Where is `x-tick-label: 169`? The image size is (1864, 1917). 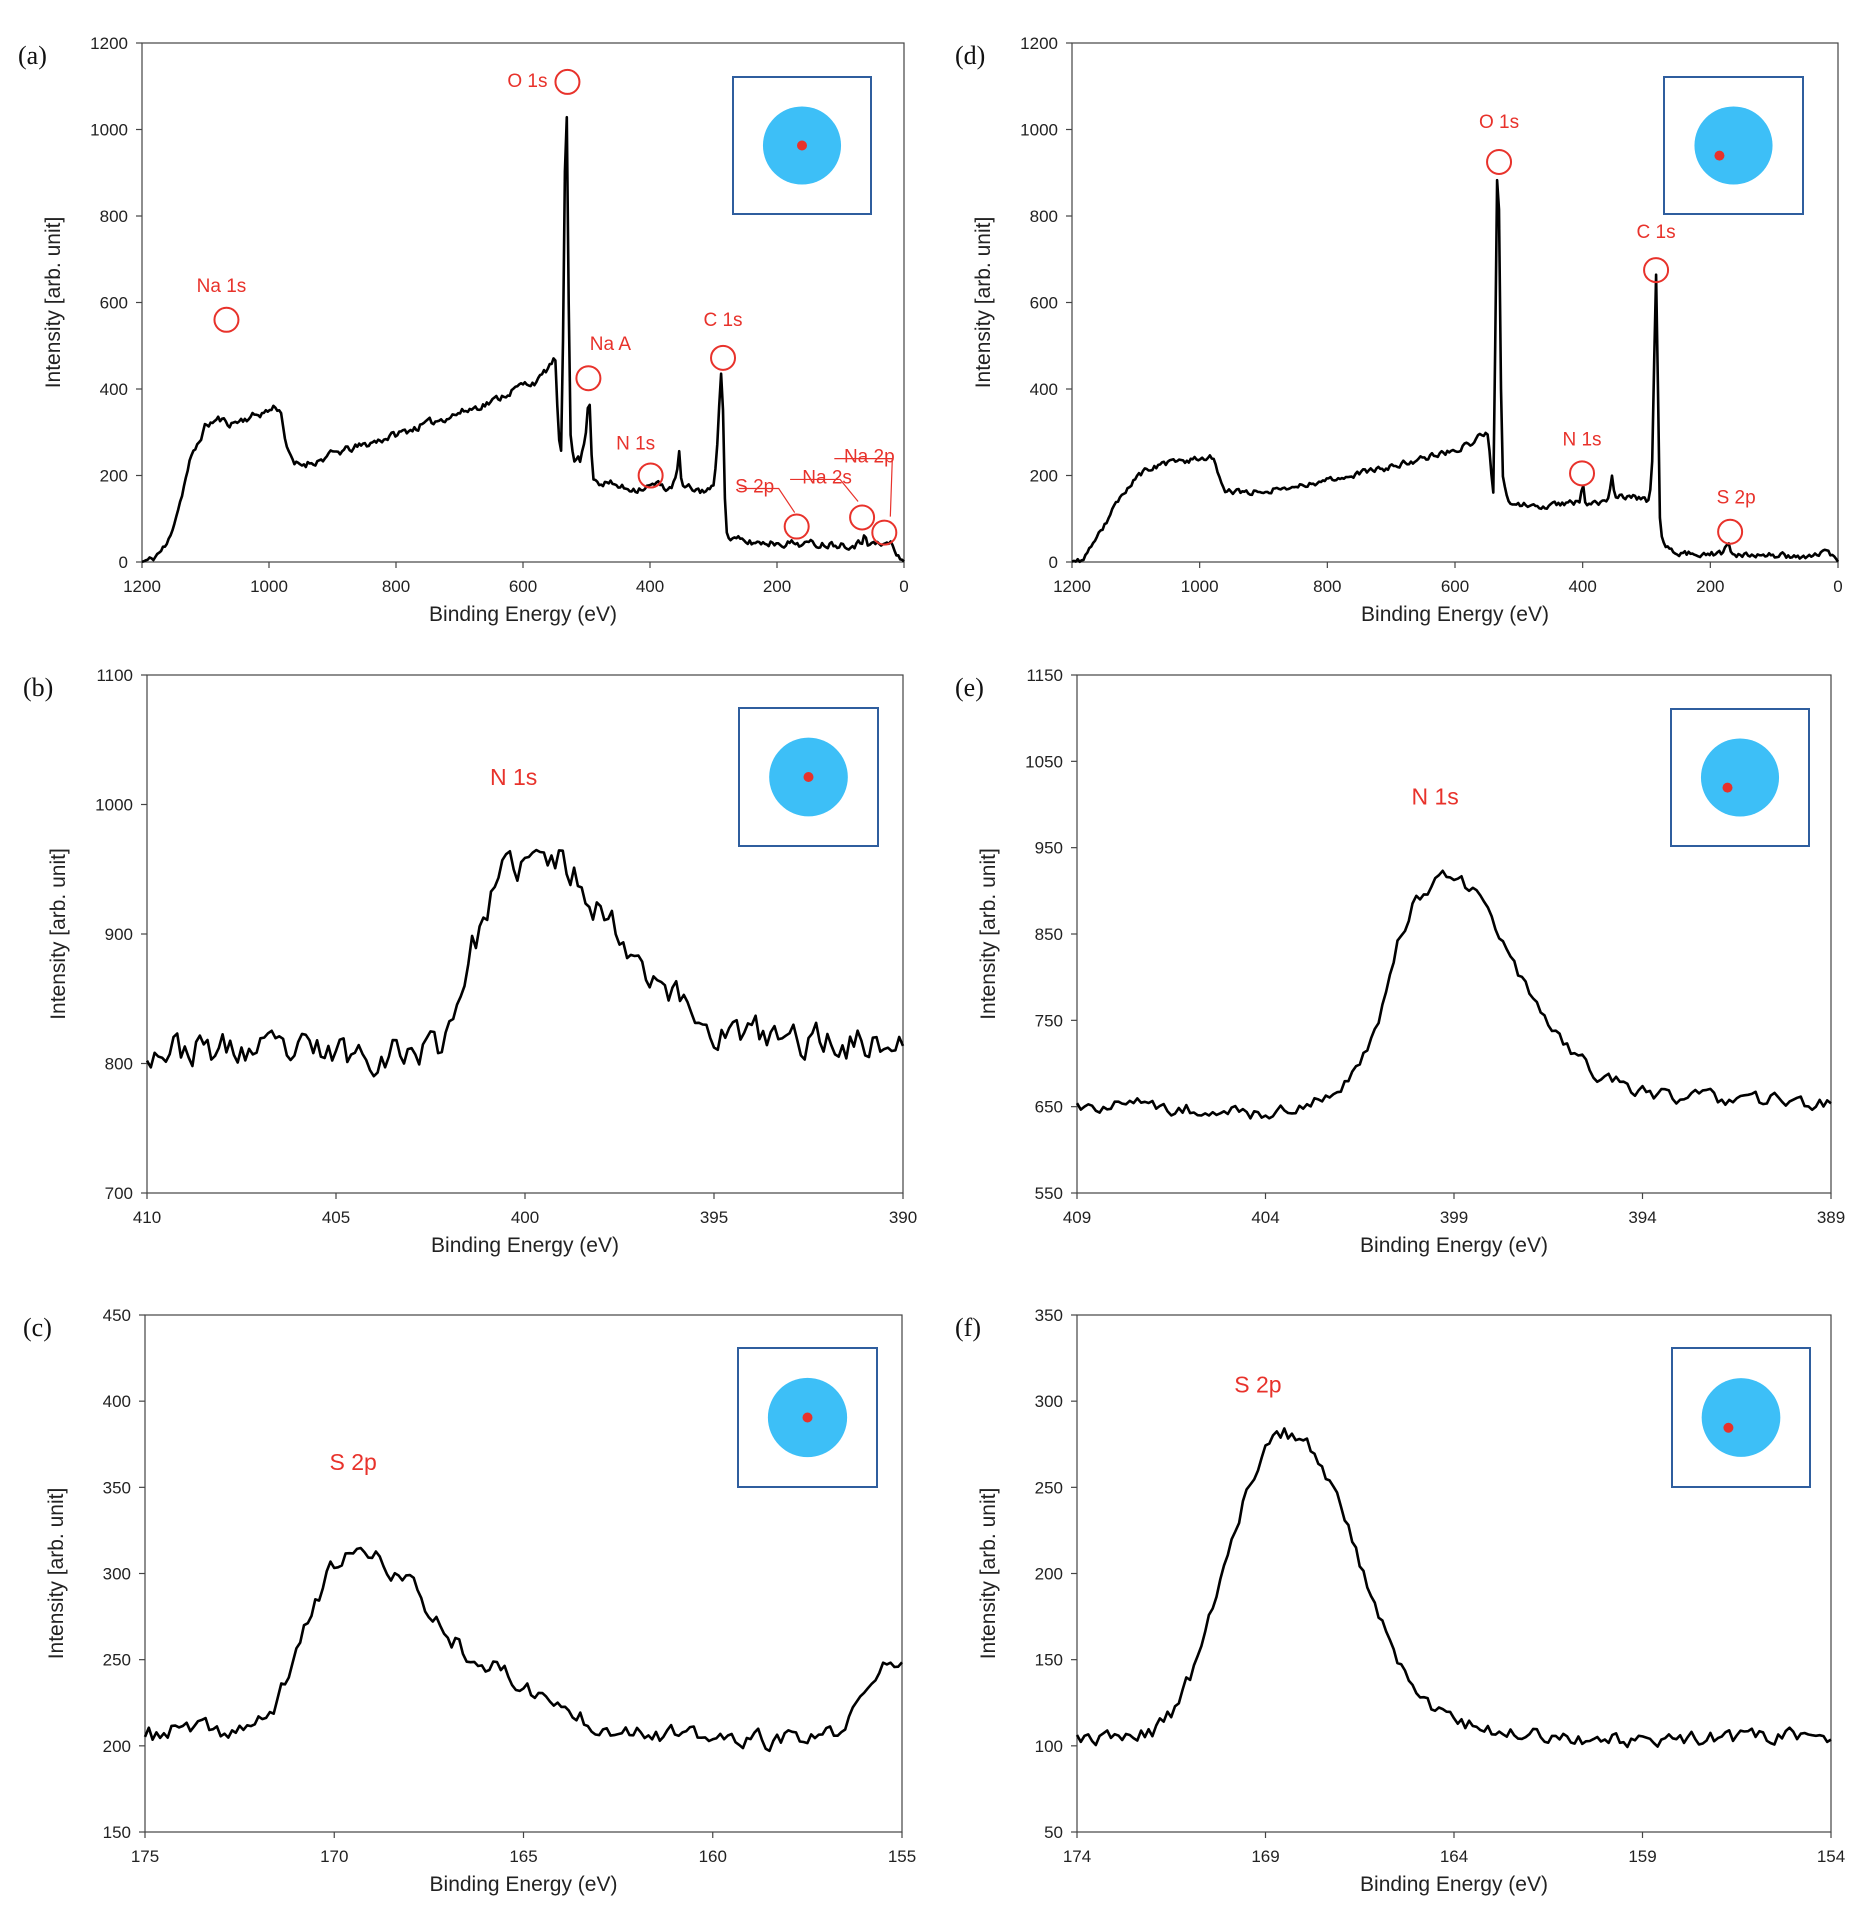 x-tick-label: 169 is located at coordinates (1265, 1856).